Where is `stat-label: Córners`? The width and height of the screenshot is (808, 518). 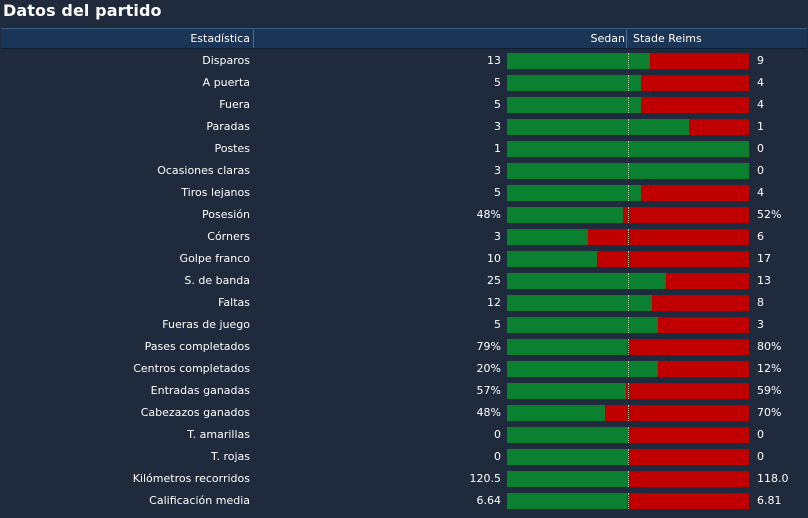 stat-label: Córners is located at coordinates (228, 236).